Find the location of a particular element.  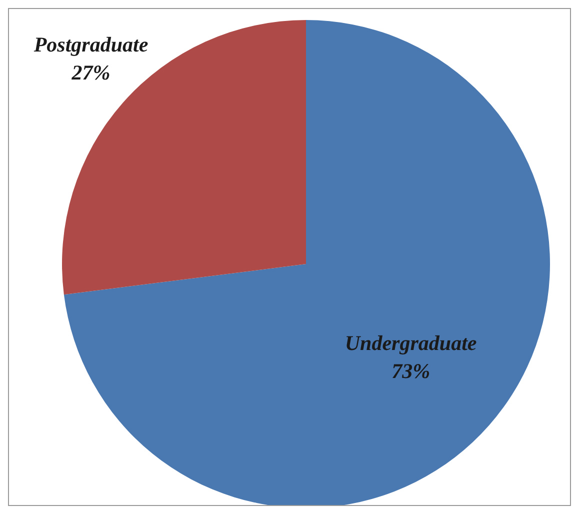

data-label: 27% is located at coordinates (90, 72).